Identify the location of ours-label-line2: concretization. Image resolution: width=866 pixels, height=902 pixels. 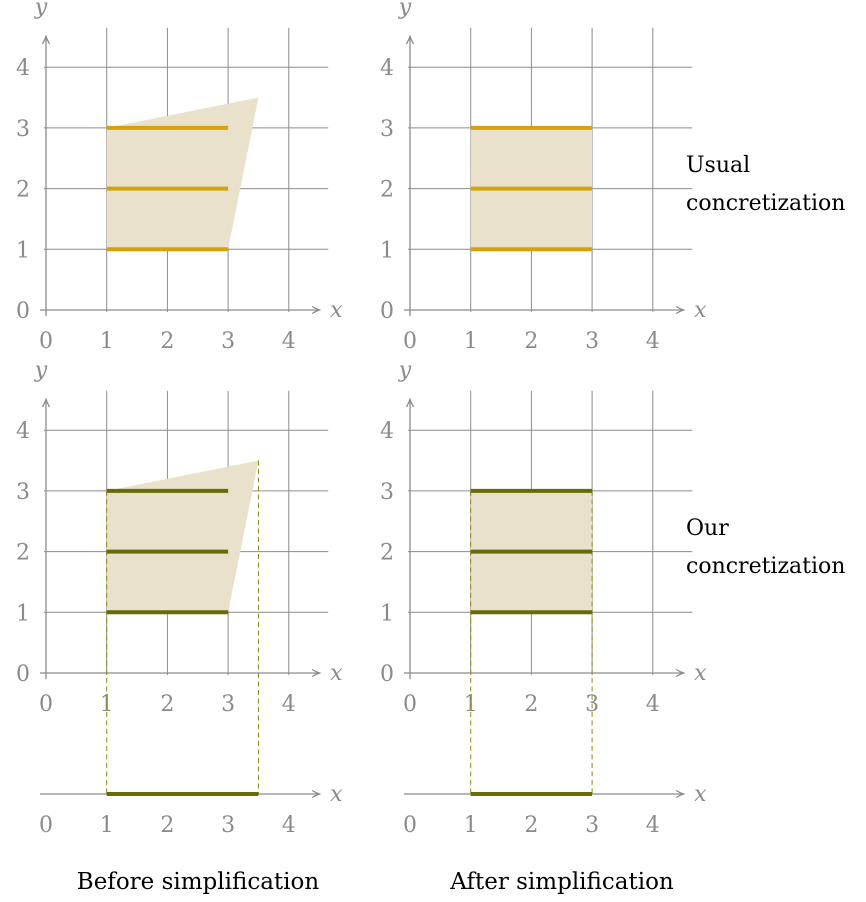
(765, 566).